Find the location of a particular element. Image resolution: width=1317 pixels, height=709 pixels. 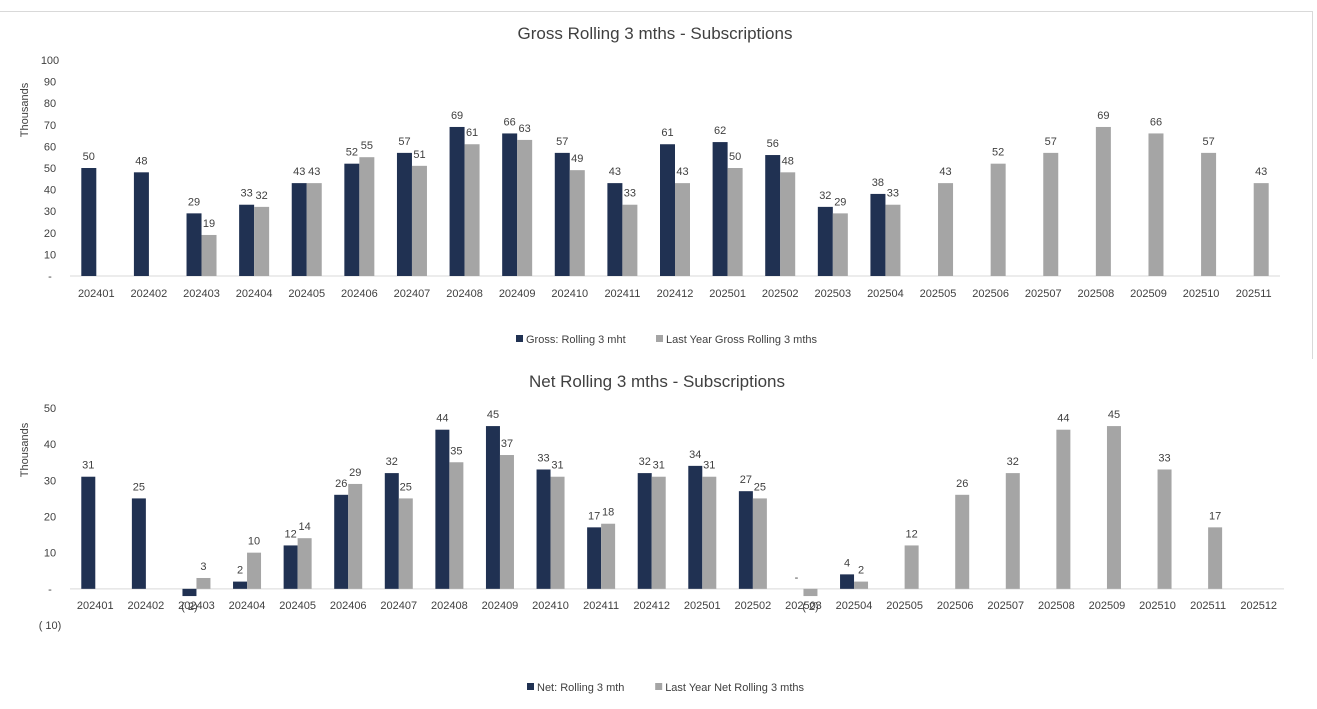

data-label: 55 is located at coordinates (367, 146).